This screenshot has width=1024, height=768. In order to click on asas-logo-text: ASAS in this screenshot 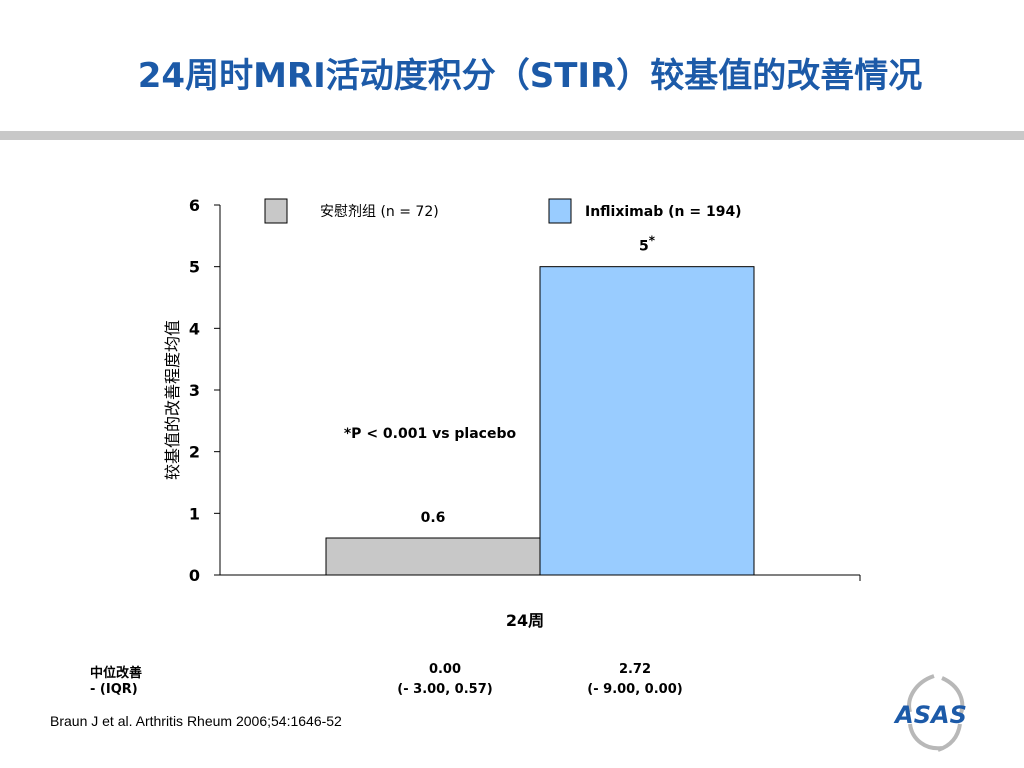, I will do `click(930, 715)`.